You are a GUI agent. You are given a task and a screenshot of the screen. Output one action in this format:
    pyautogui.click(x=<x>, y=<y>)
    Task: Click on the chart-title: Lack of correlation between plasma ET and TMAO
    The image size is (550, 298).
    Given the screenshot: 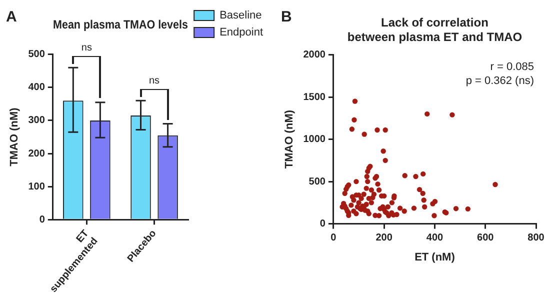 What is the action you would take?
    pyautogui.click(x=434, y=30)
    